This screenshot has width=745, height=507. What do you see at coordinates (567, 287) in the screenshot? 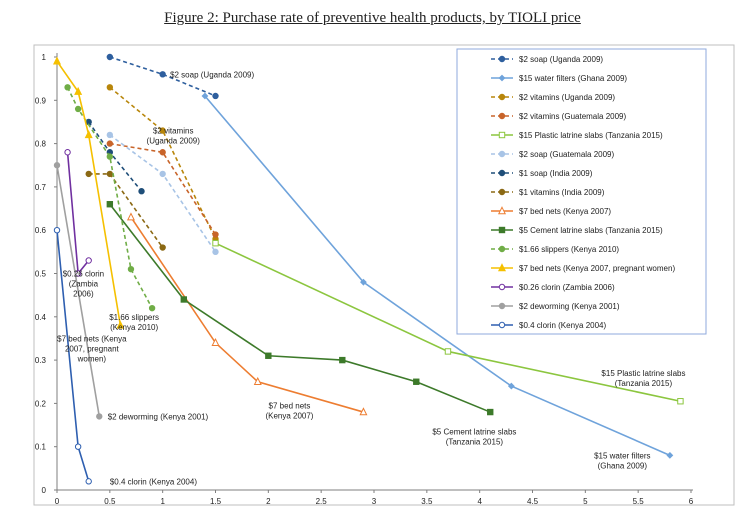
I see `legend-label: $0.26 clorin (Zambia 2006)` at bounding box center [567, 287].